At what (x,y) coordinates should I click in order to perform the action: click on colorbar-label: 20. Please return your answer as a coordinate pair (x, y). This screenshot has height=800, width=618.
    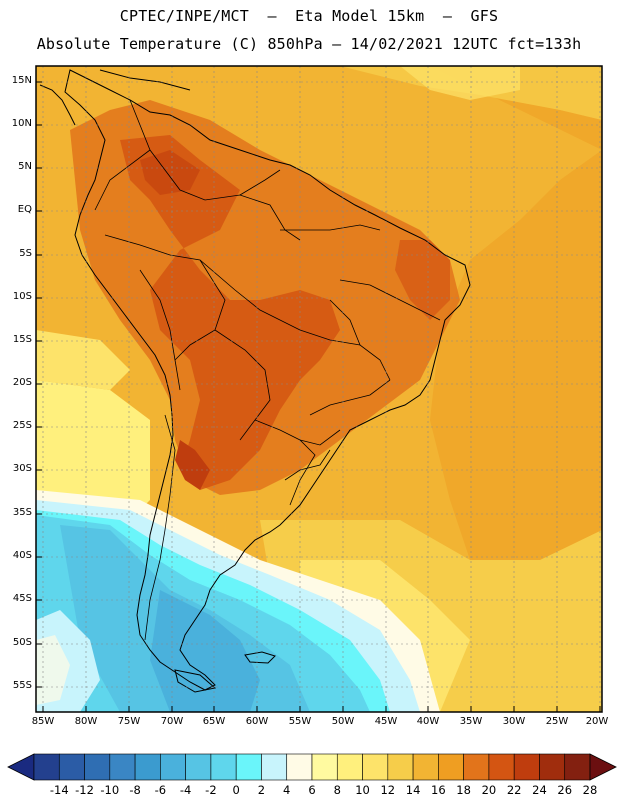
    Looking at the image, I should click on (489, 790).